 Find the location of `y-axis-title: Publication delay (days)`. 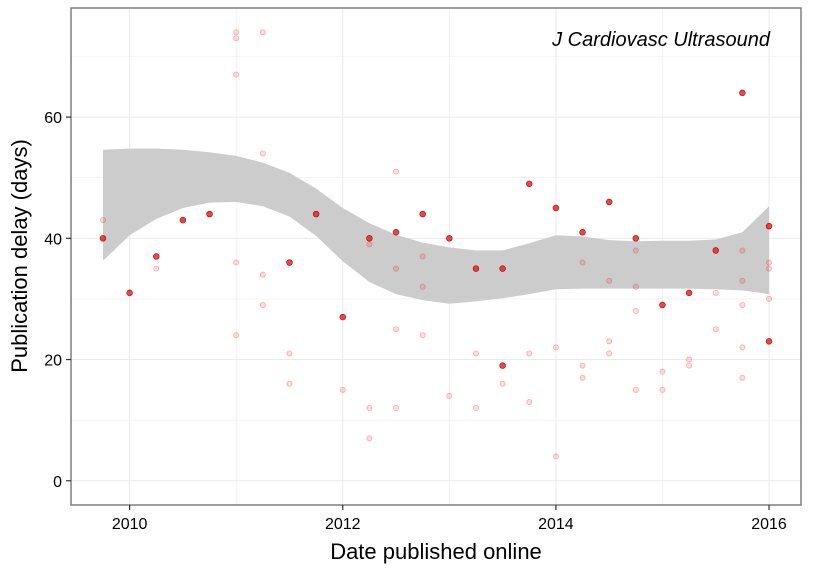

y-axis-title: Publication delay (days) is located at coordinates (19, 256).